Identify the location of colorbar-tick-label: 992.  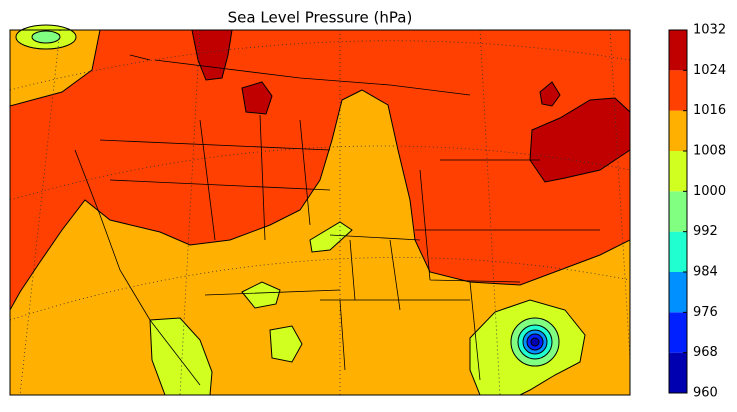
(705, 231).